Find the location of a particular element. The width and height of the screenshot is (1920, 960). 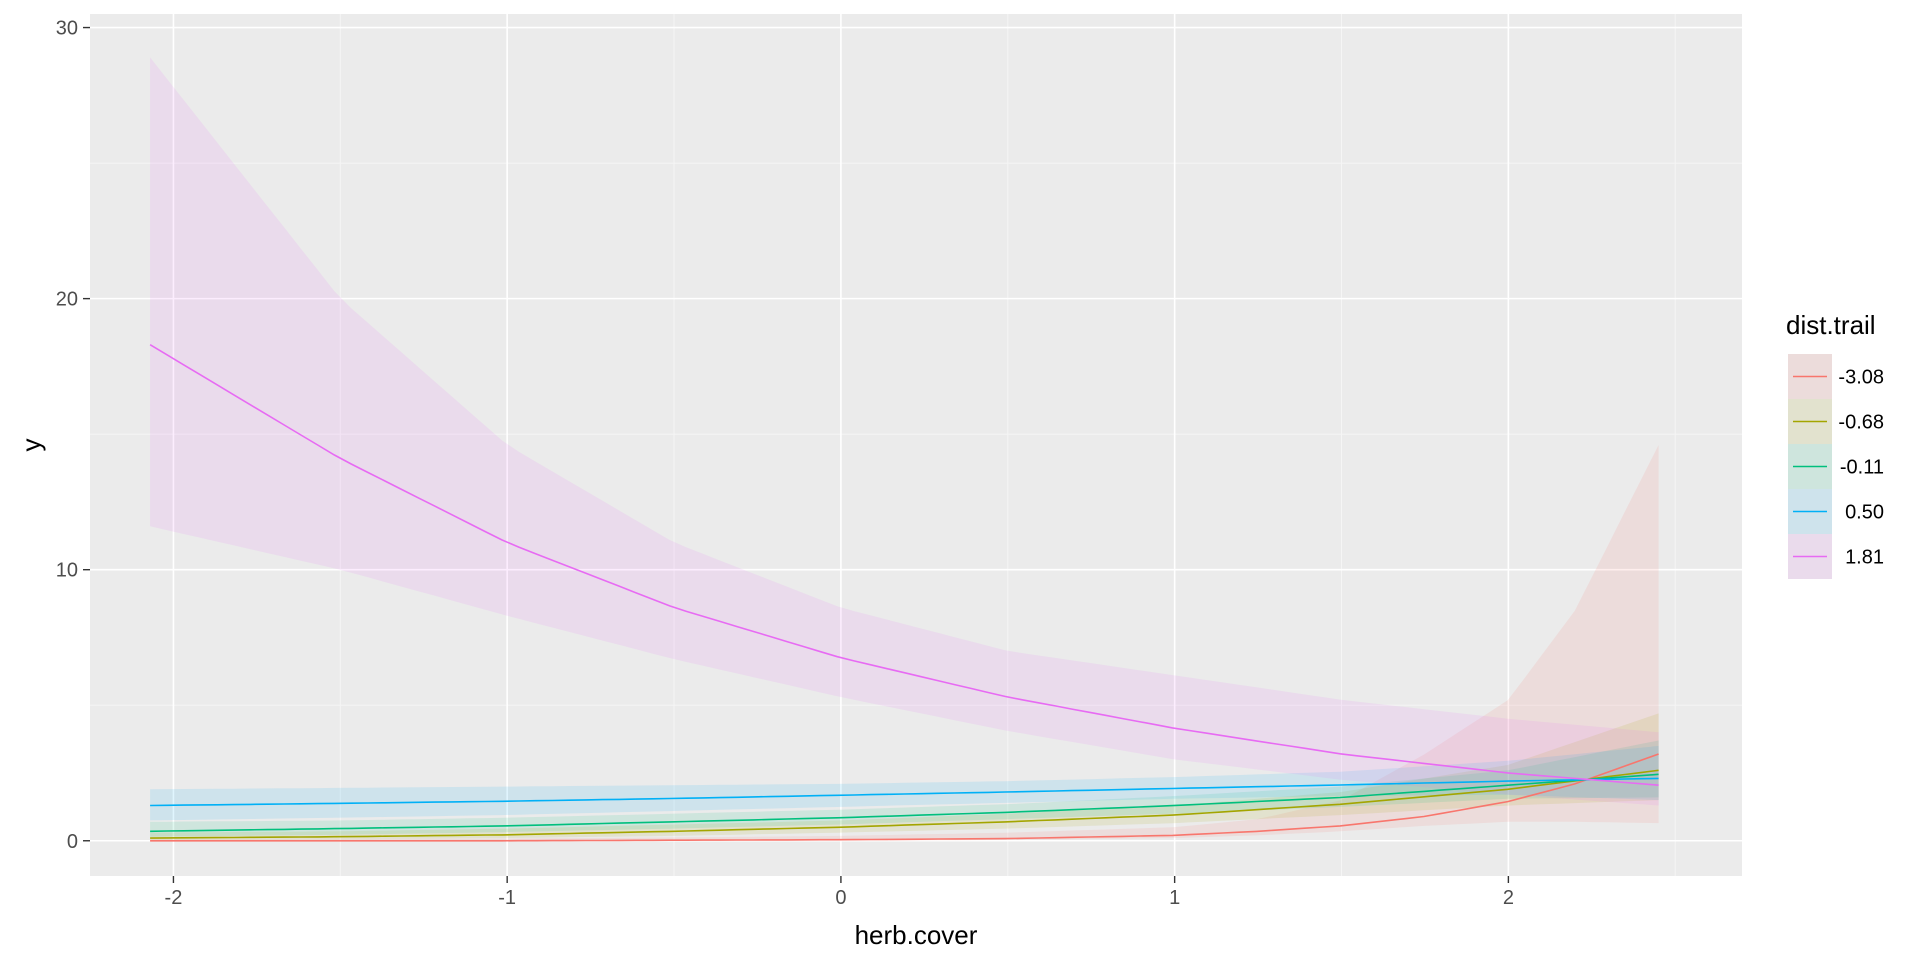

x-tick-label: -2 is located at coordinates (174, 898).